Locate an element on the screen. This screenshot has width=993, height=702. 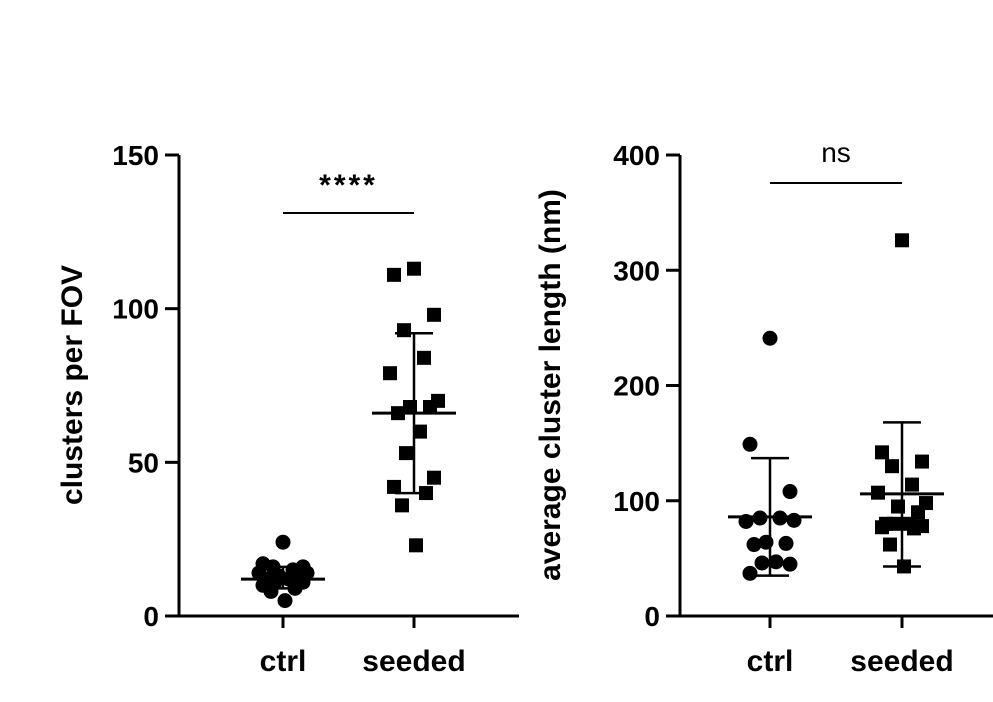
significance-label: **** is located at coordinates (348, 185).